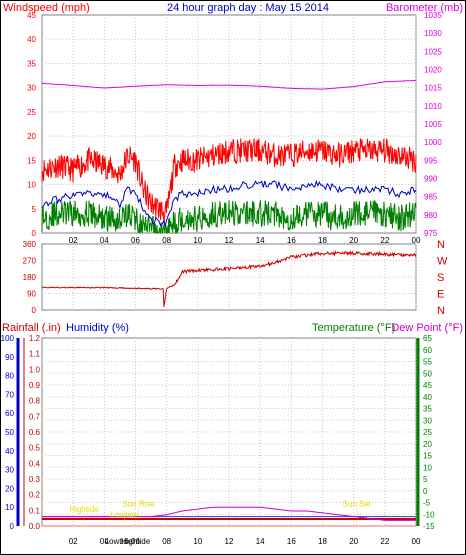 This screenshot has width=466, height=555. What do you see at coordinates (425, 491) in the screenshot?
I see `temperature-tick-label: 0` at bounding box center [425, 491].